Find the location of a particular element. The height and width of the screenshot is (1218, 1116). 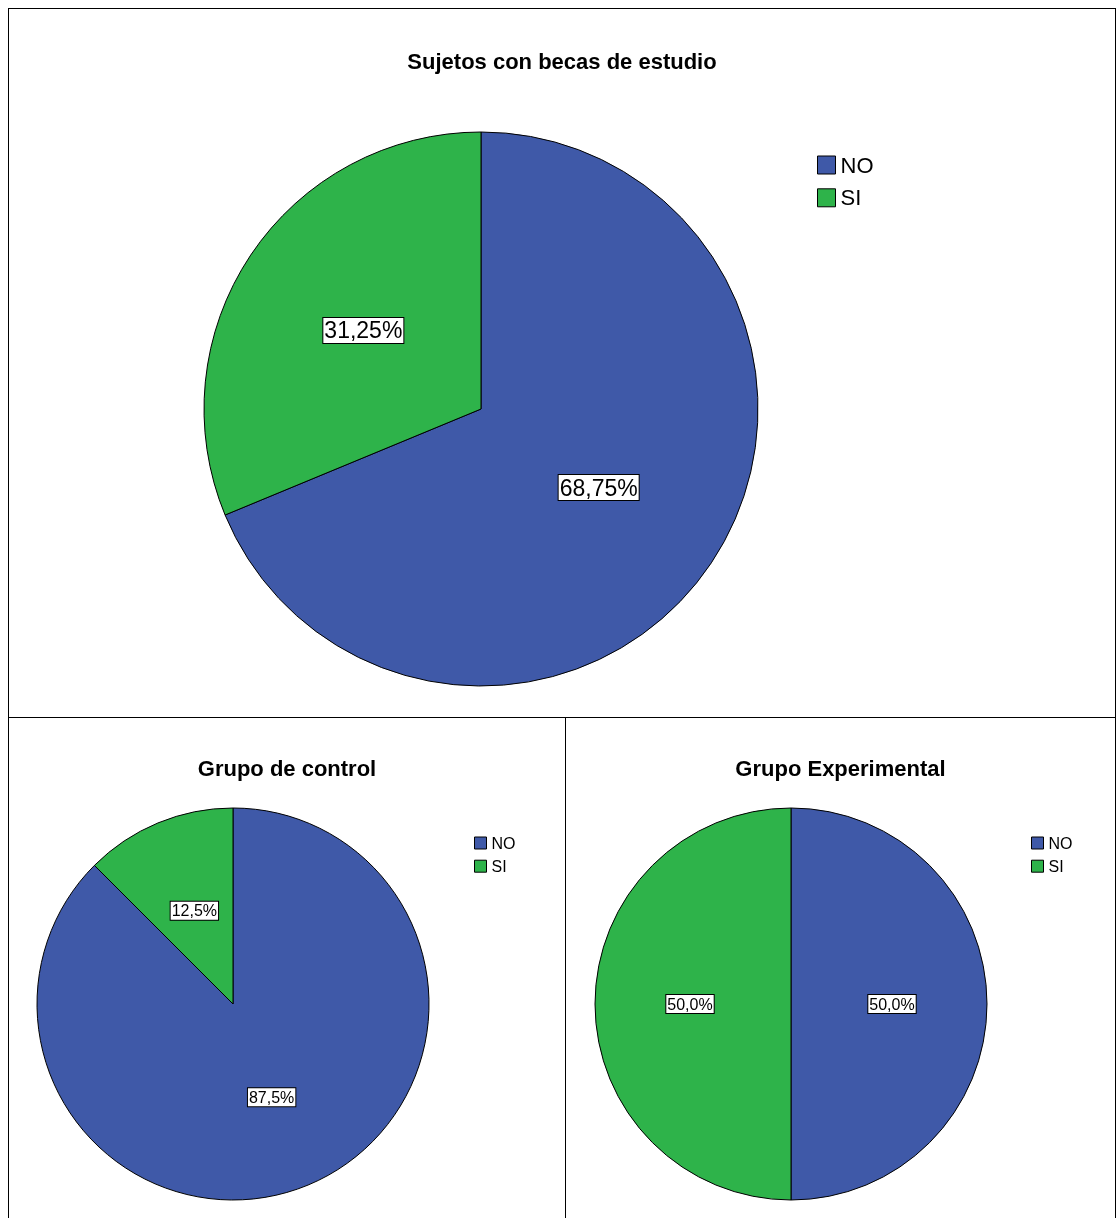

chart-title: Sujetos con becas de estudio is located at coordinates (562, 61).